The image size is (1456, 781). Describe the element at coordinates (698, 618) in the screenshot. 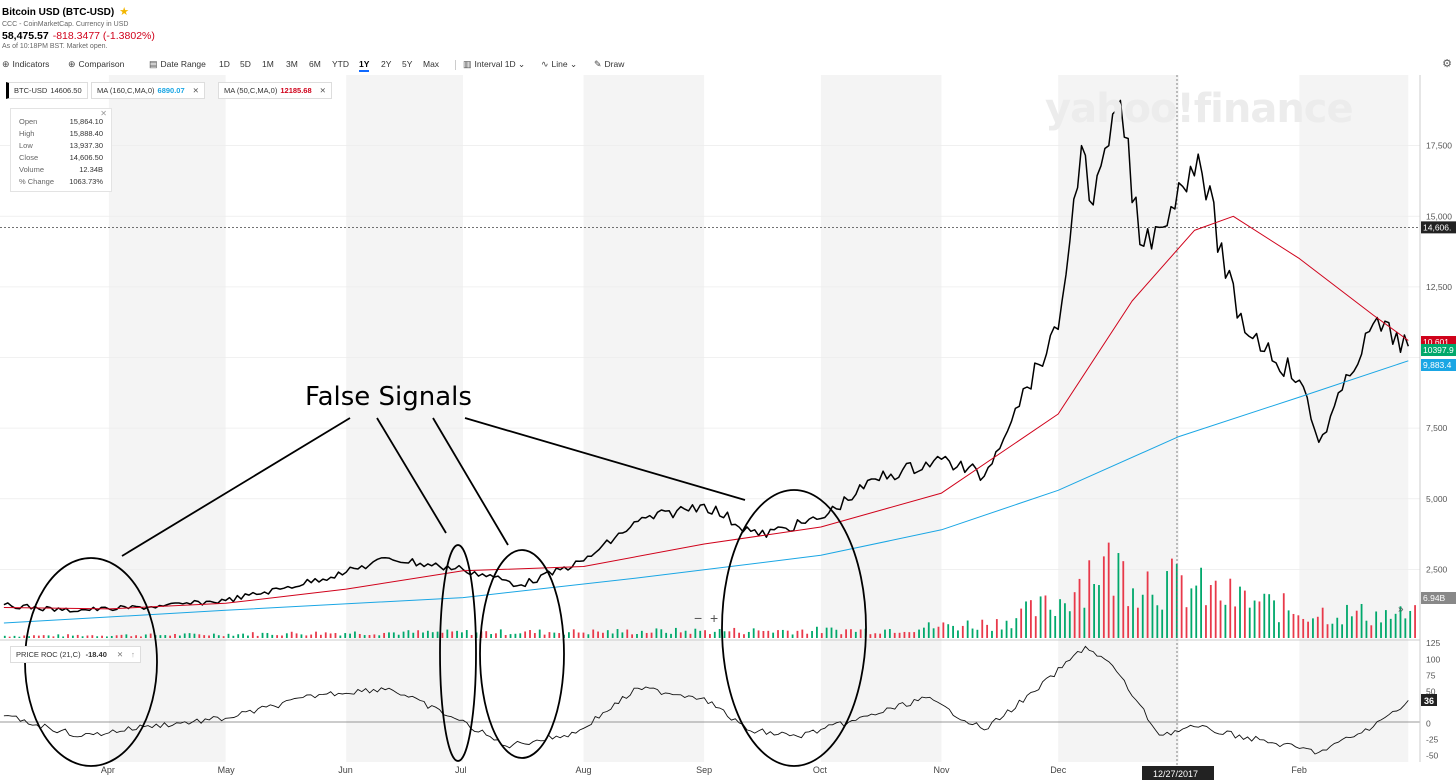

I see `zoom-out-button: −` at that location.